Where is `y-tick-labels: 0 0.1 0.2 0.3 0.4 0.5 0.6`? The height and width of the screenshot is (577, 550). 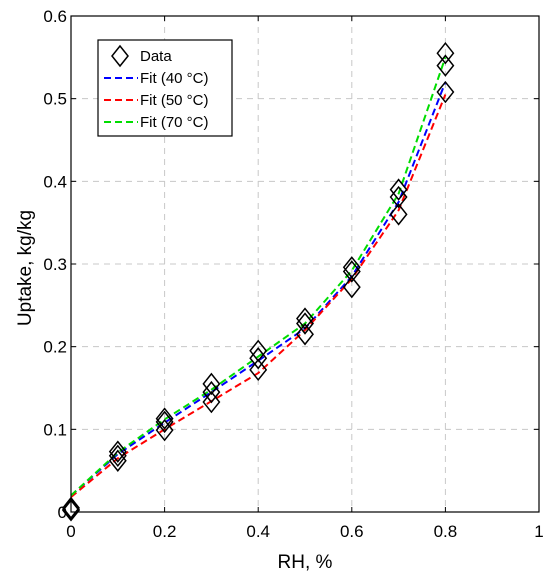
y-tick-labels: 0 0.1 0.2 0.3 0.4 0.5 0.6 is located at coordinates (55, 264).